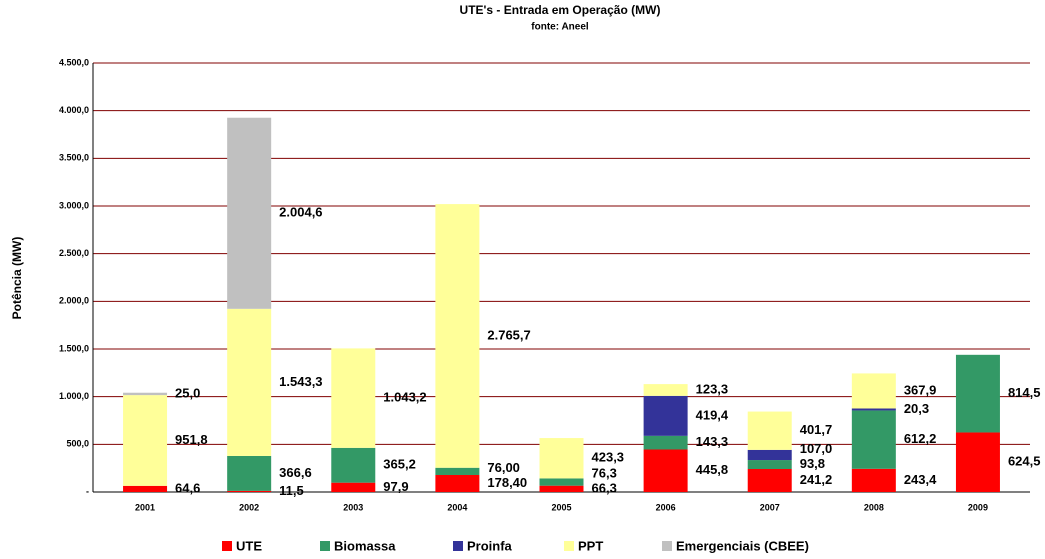 This screenshot has height=559, width=1045. What do you see at coordinates (604, 487) in the screenshot?
I see `data-label: 66,3` at bounding box center [604, 487].